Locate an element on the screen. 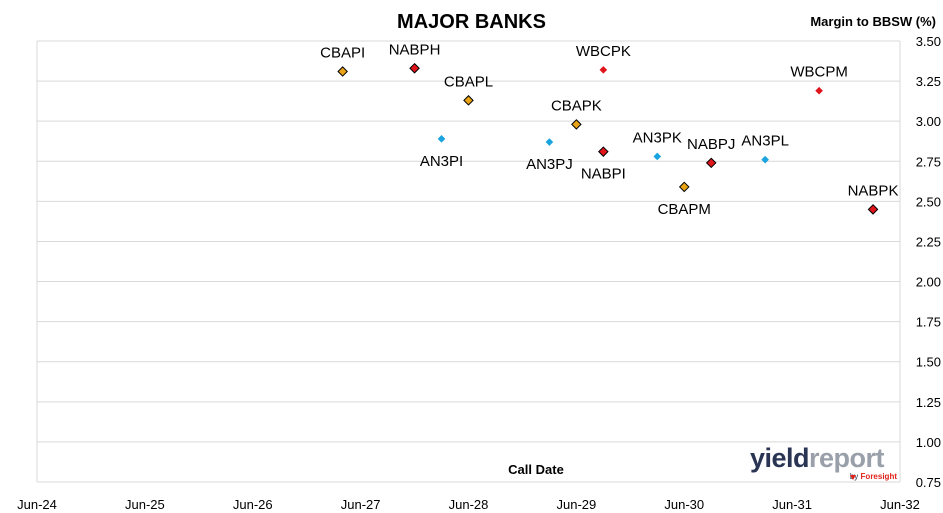  x-tick-label: Jun-31 is located at coordinates (792, 504).